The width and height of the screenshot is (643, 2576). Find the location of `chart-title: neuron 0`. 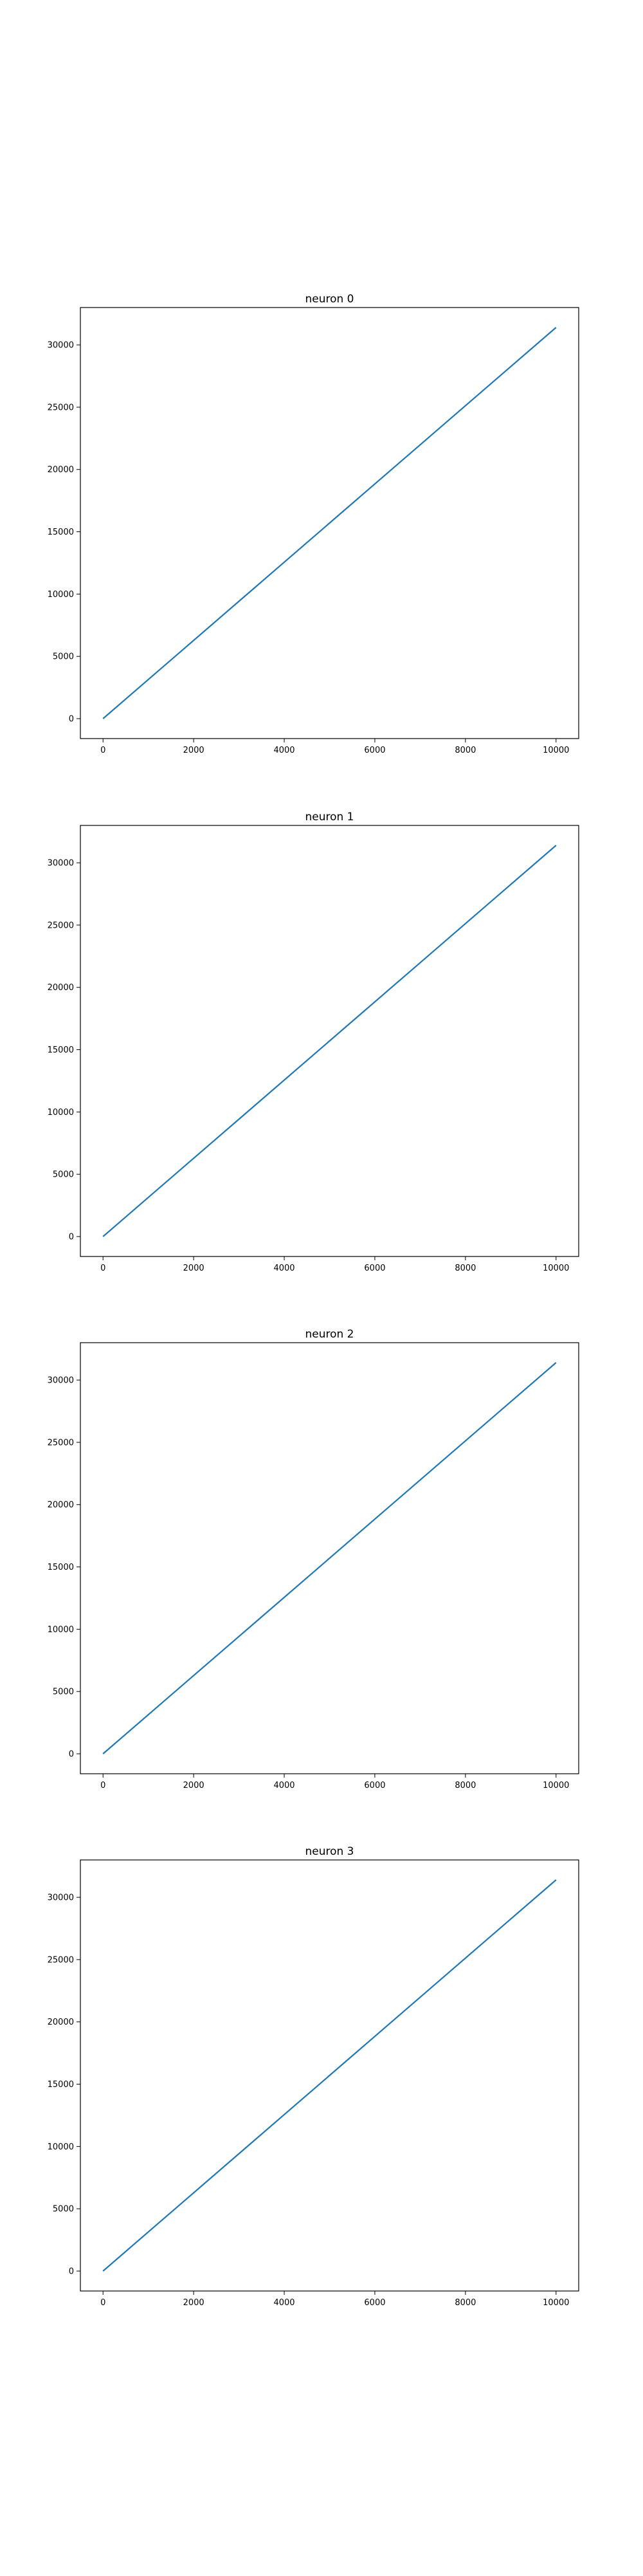

chart-title: neuron 0 is located at coordinates (330, 299).